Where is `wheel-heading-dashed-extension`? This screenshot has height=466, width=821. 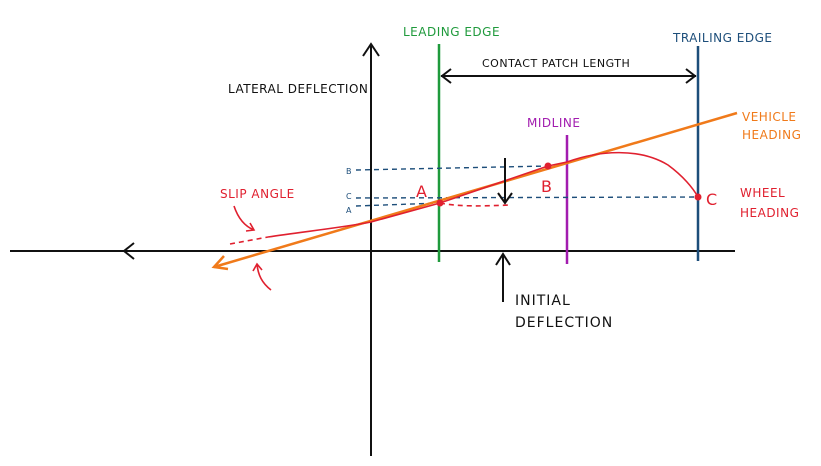
wheel-heading-dashed-extension is located at coordinates (249, 240).